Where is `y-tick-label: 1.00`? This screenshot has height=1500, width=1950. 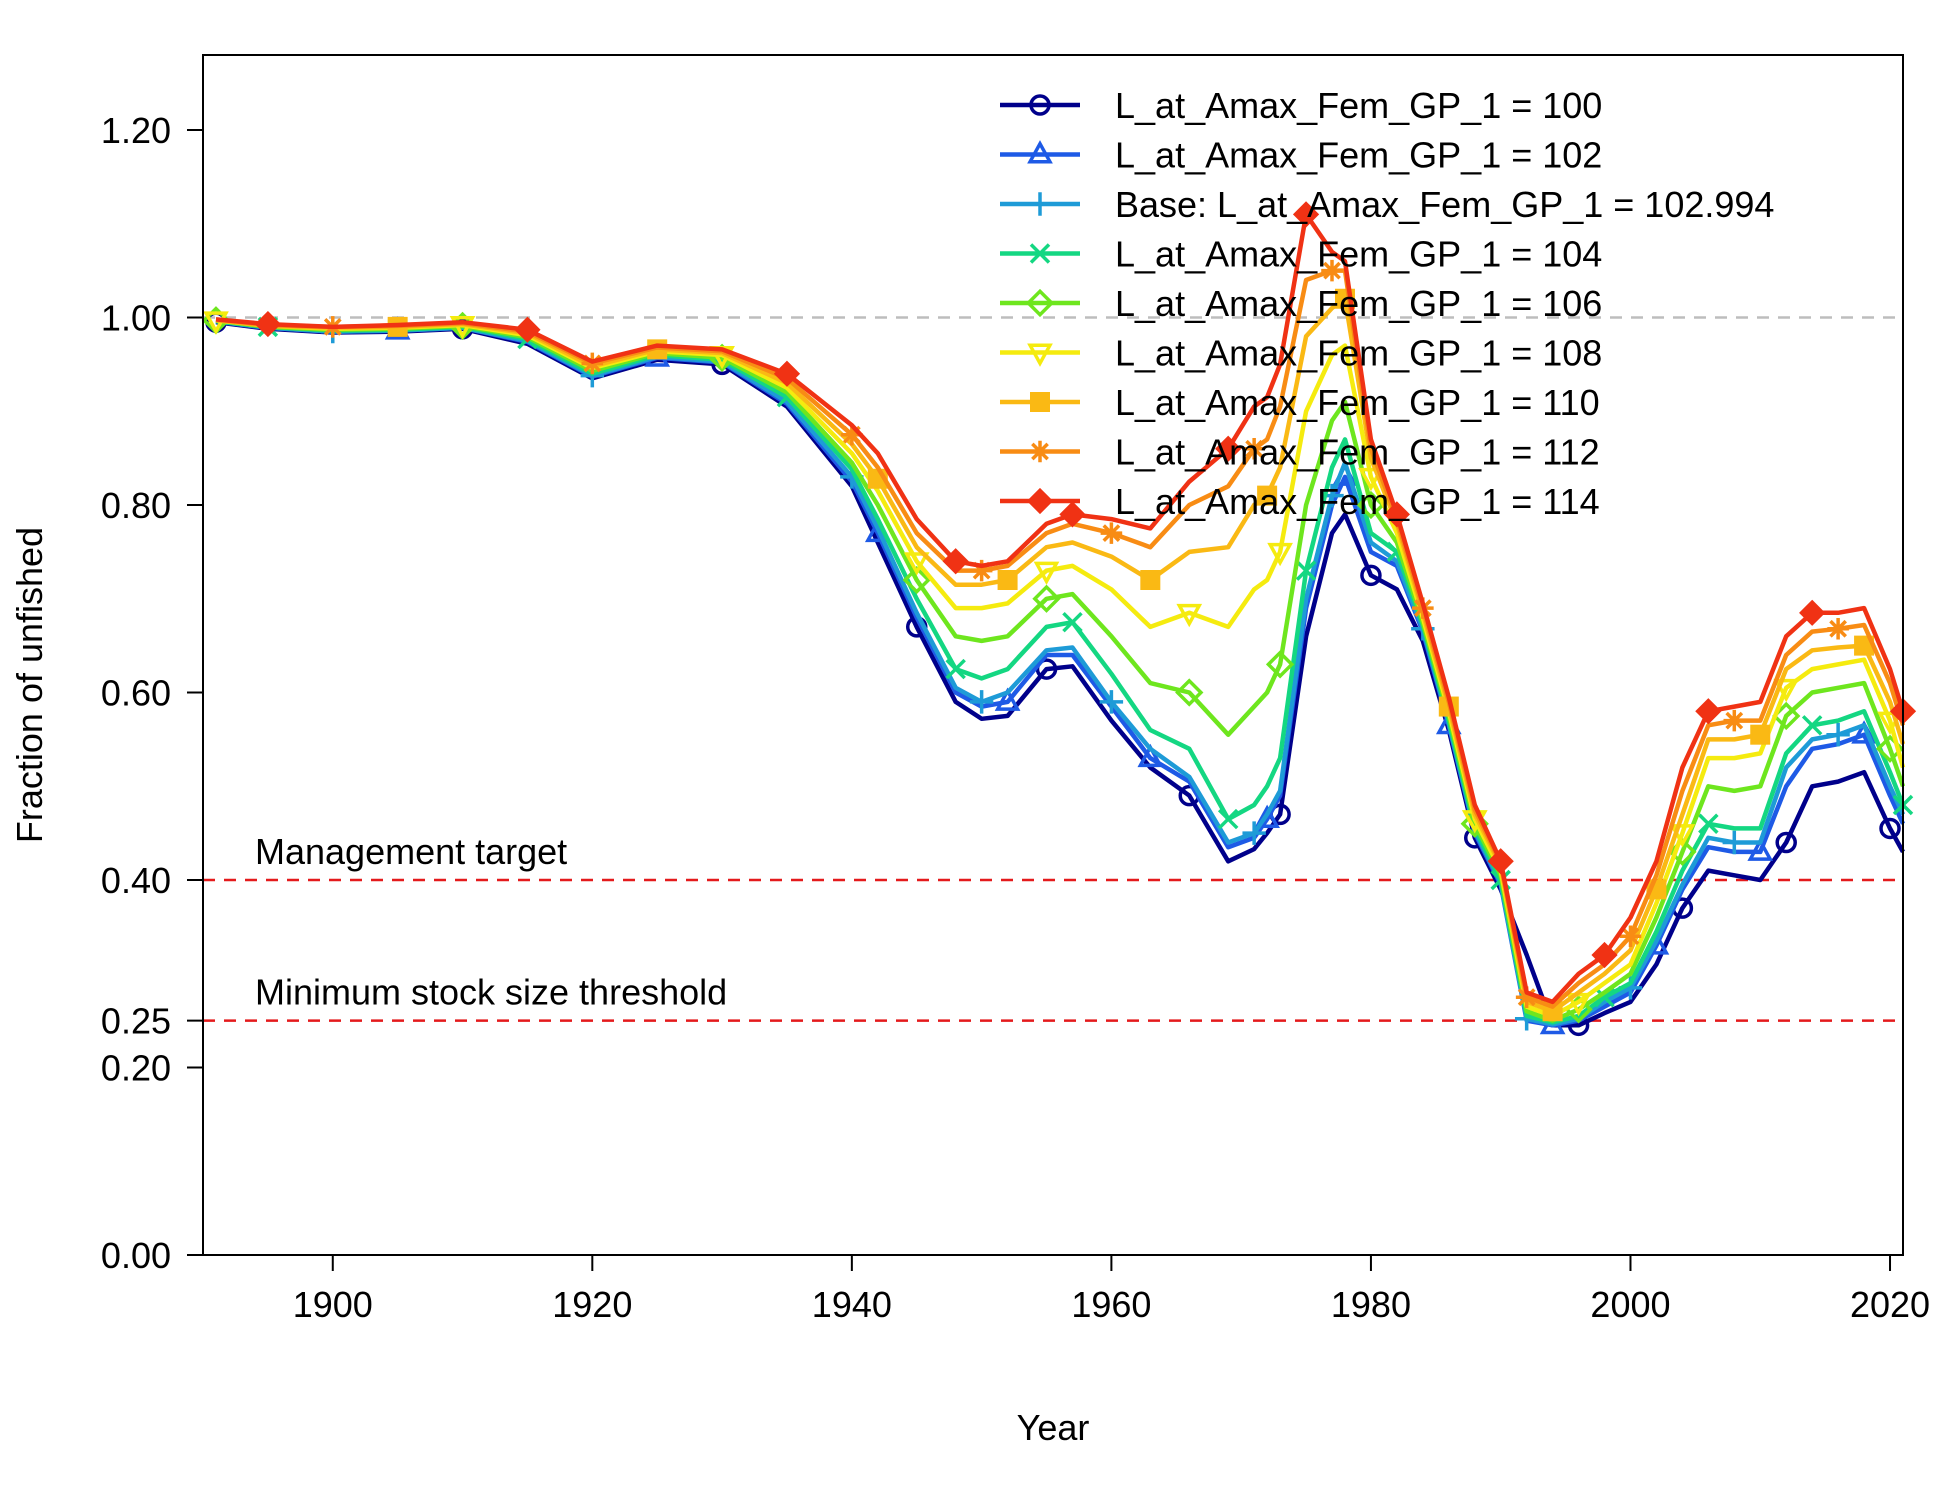
y-tick-label: 1.00 is located at coordinates (136, 318).